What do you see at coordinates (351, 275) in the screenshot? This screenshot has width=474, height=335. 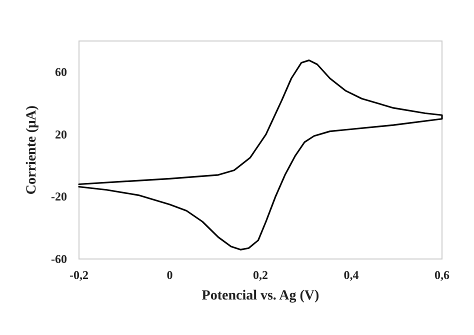 I see `x-tick-label: 0,4` at bounding box center [351, 275].